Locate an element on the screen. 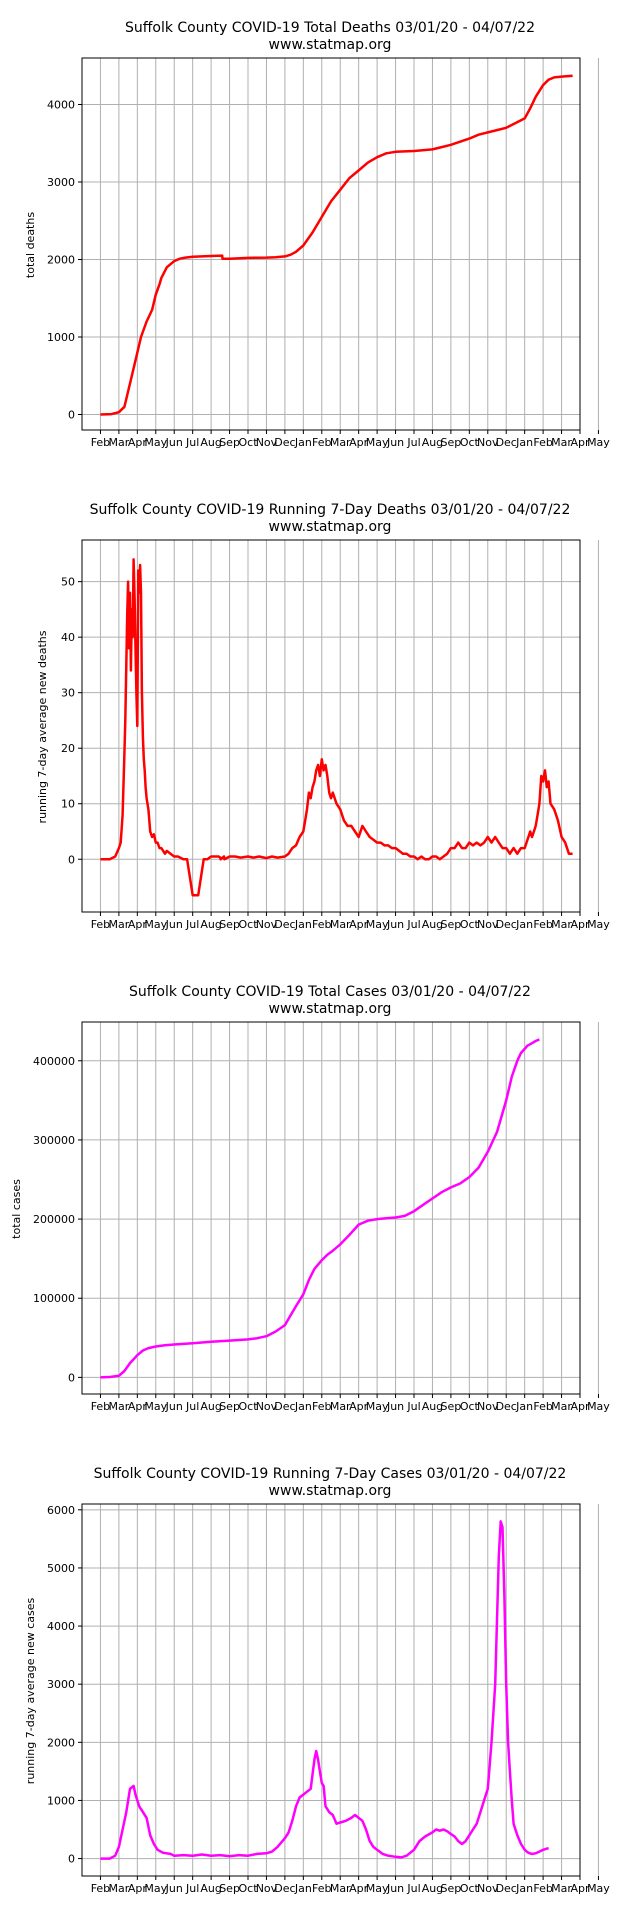 The width and height of the screenshot is (640, 1920). y-tick-label: 4000 is located at coordinates (61, 105).